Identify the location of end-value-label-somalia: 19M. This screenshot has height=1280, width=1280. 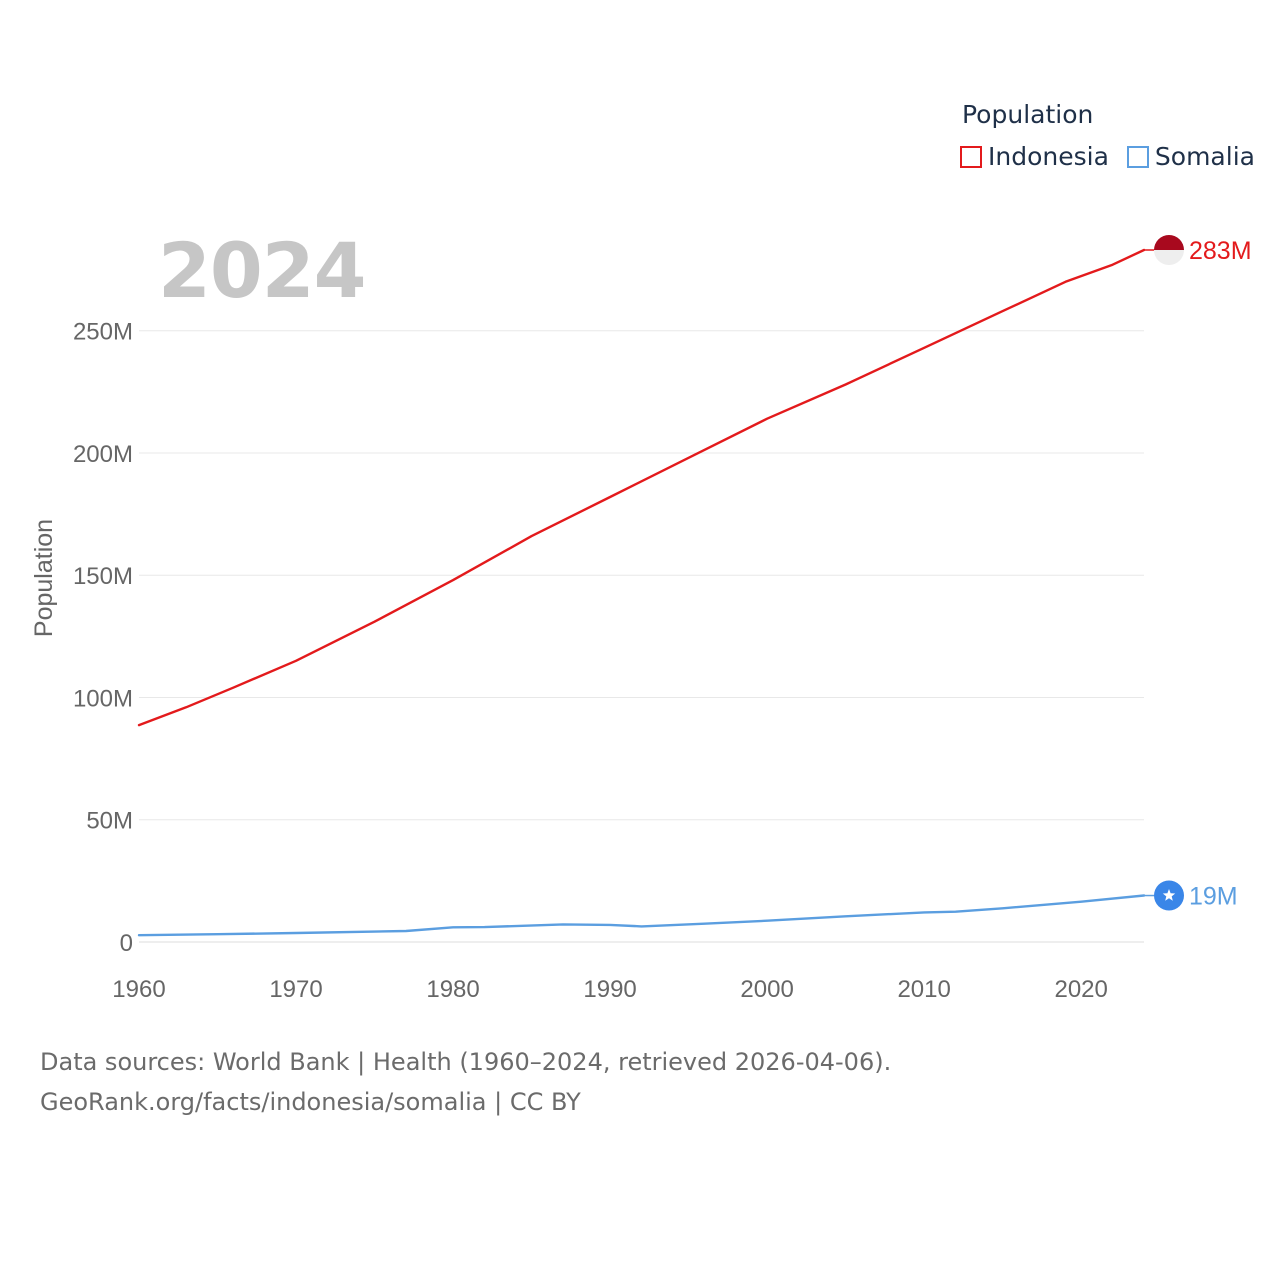
(1213, 897).